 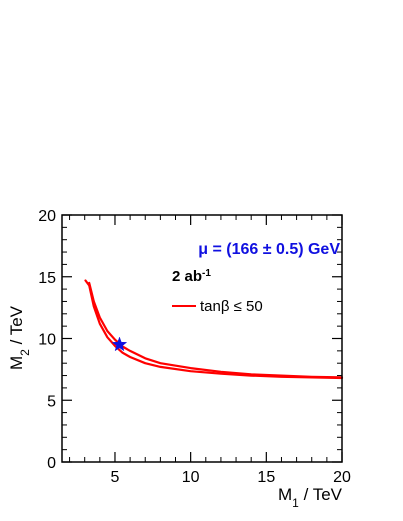 What do you see at coordinates (47, 340) in the screenshot?
I see `y-tick-label: 10` at bounding box center [47, 340].